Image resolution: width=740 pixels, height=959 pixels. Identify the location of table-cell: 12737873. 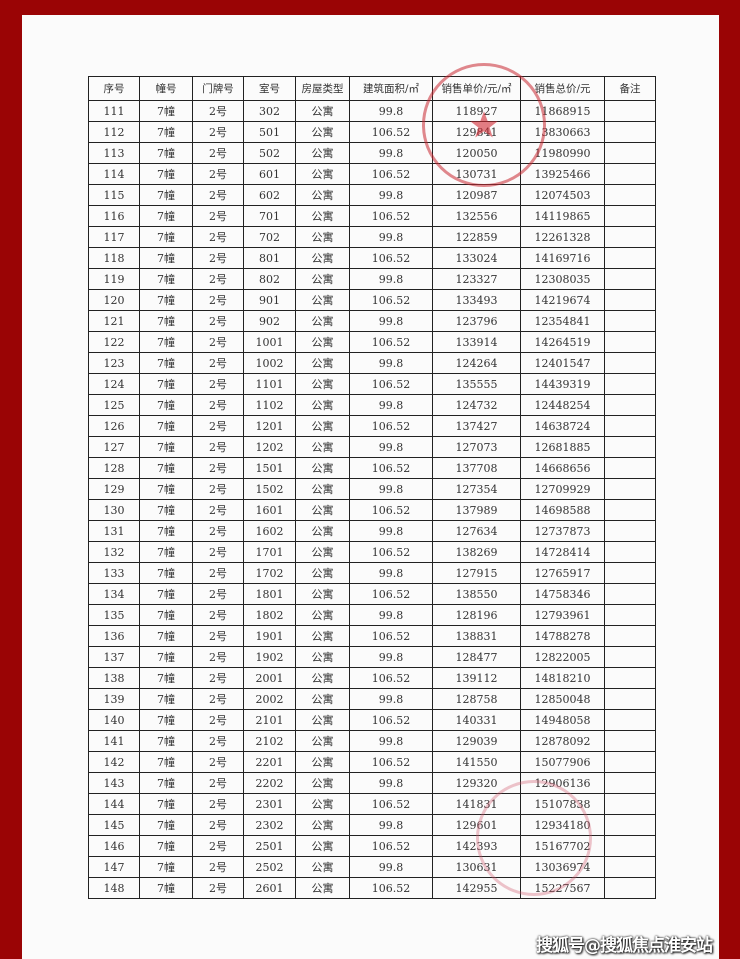
(562, 531).